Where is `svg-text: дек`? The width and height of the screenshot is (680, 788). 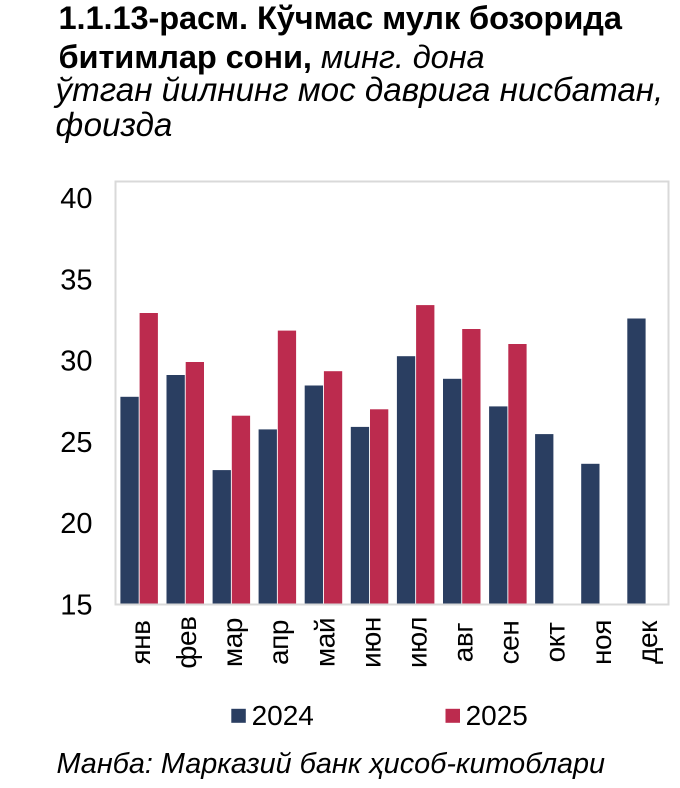 svg-text: дек is located at coordinates (647, 642).